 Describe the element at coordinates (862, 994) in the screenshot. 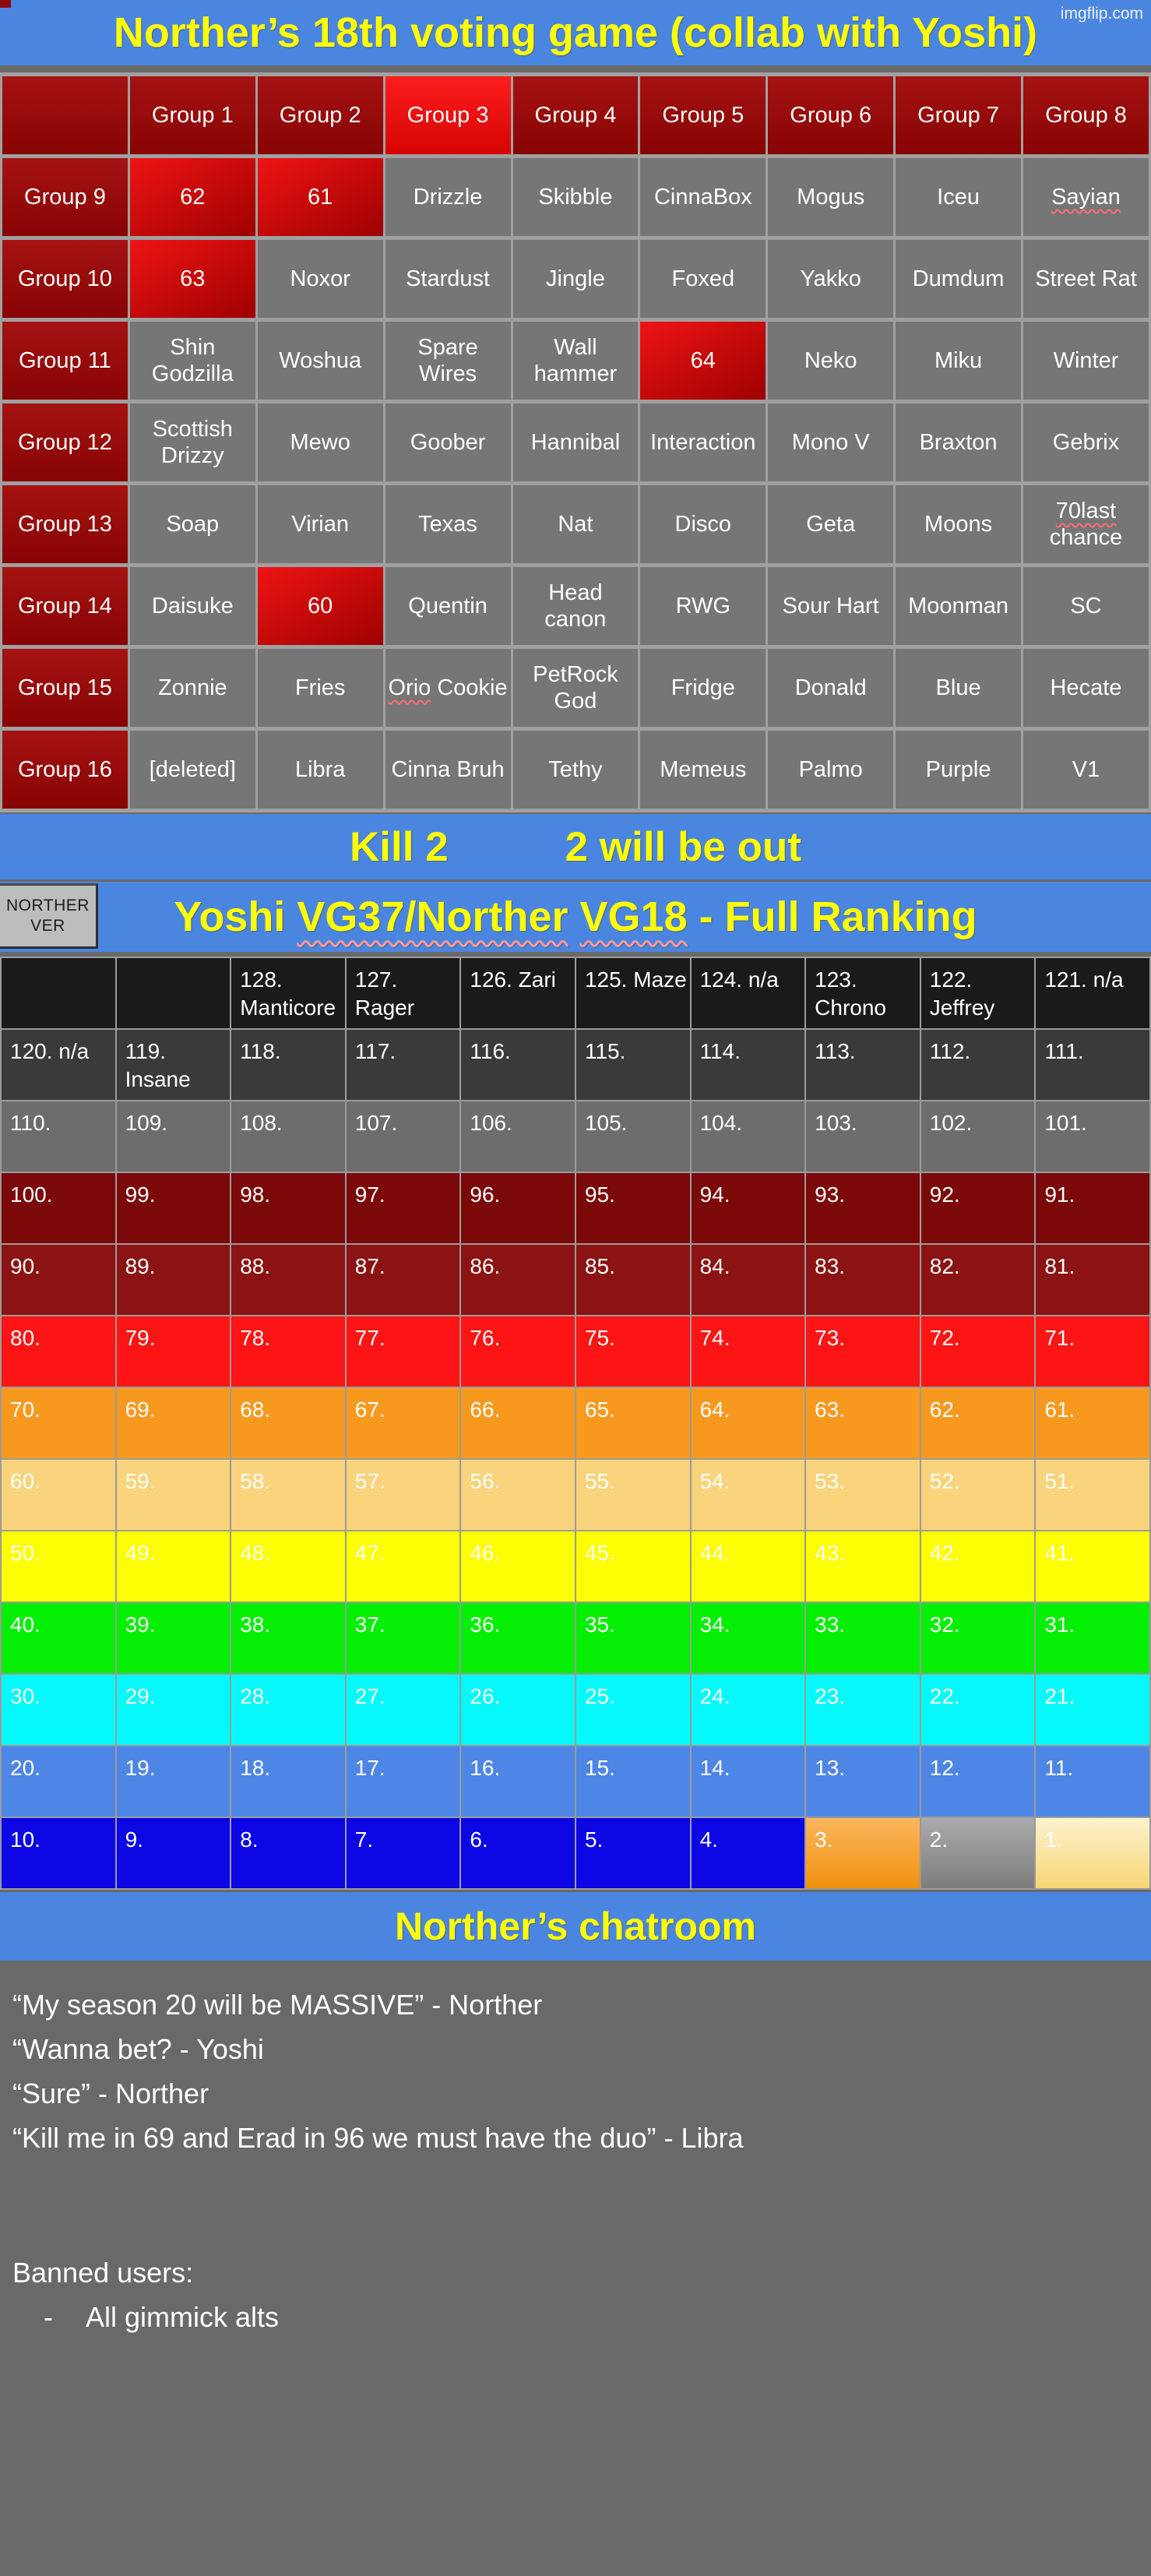

I see `rank-cell: 123. Chrono` at that location.